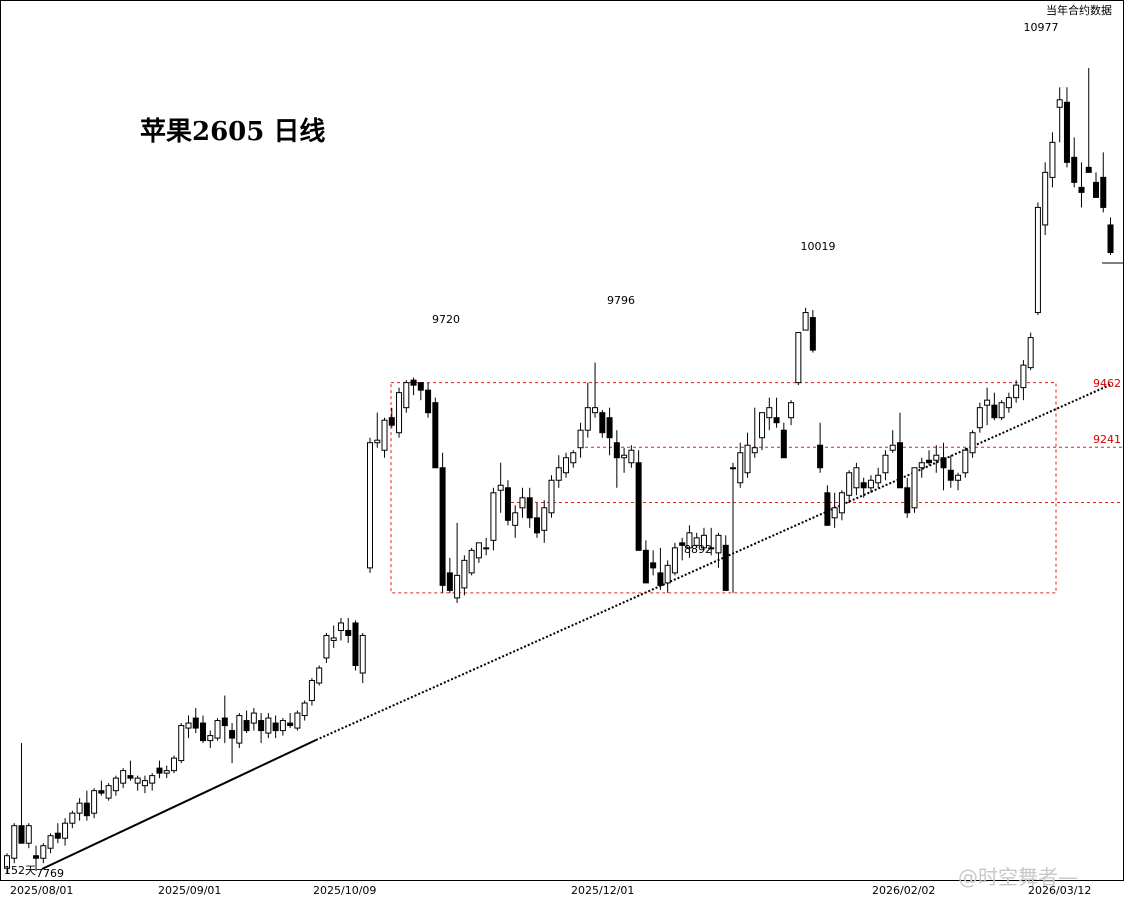 The width and height of the screenshot is (1124, 900). What do you see at coordinates (179, 804) in the screenshot?
I see `trend-line-solid` at bounding box center [179, 804].